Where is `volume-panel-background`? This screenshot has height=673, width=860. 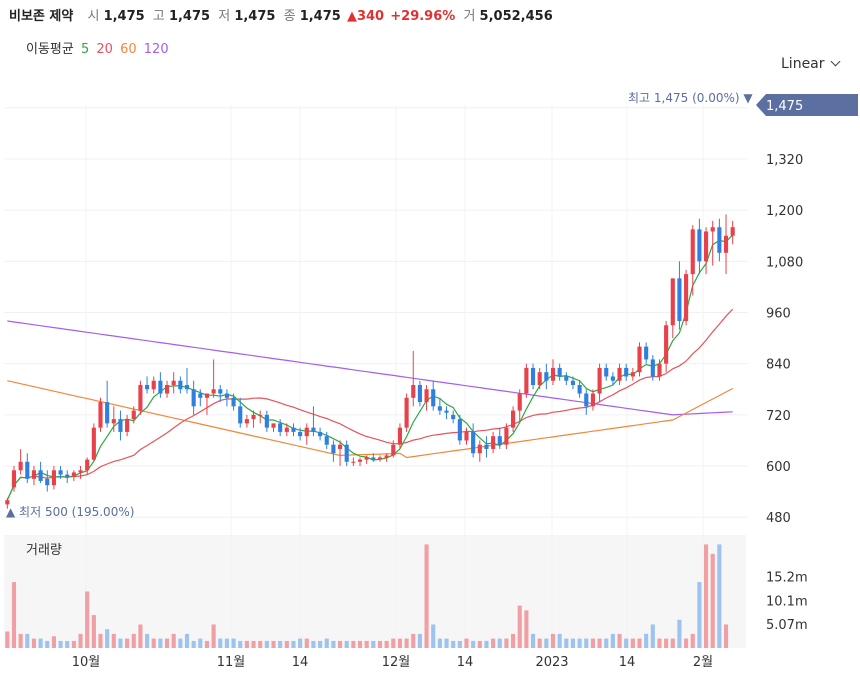
volume-panel-background is located at coordinates (375, 591).